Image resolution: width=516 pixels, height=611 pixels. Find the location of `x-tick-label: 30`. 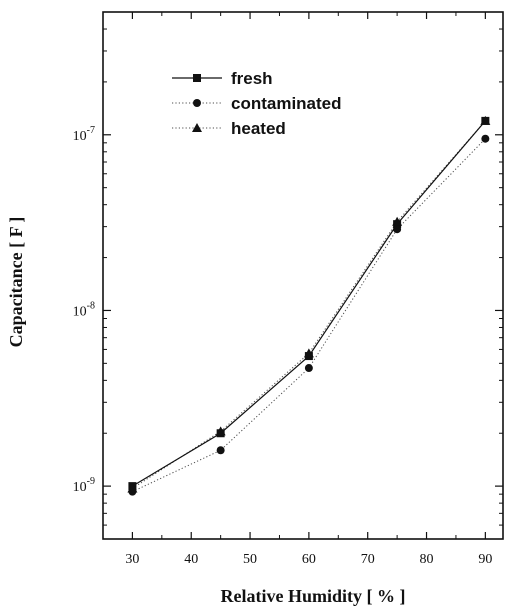

x-tick-label: 30 is located at coordinates (132, 559).